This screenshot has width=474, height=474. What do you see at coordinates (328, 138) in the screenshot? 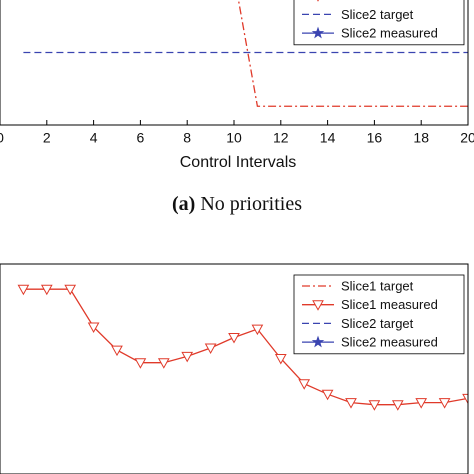
I see `x-tick-label: 14` at bounding box center [328, 138].